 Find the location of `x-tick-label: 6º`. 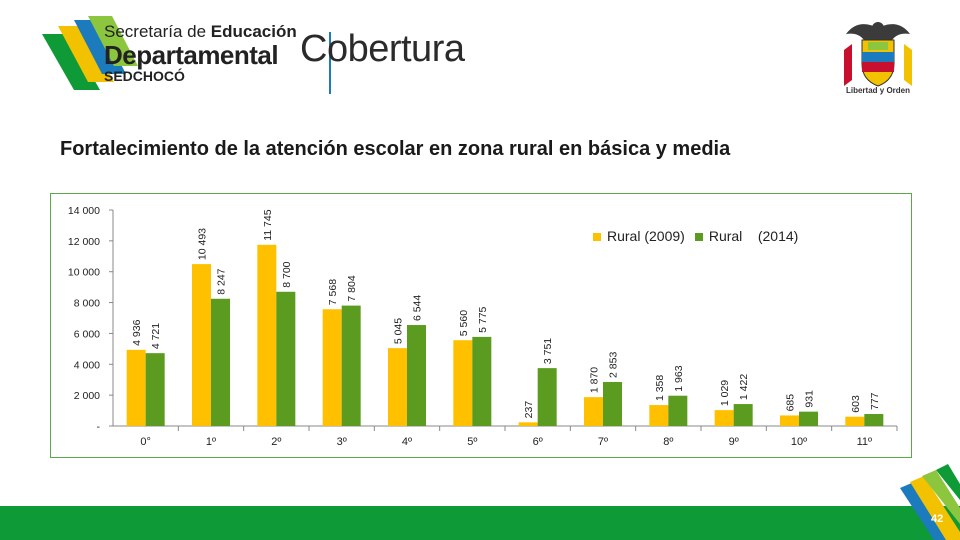

x-tick-label: 6º is located at coordinates (538, 442).